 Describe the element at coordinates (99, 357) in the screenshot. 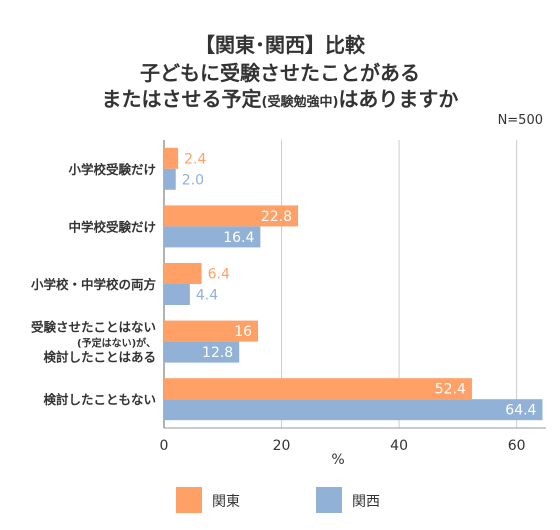

I see `category-label: 検討したことはある` at that location.